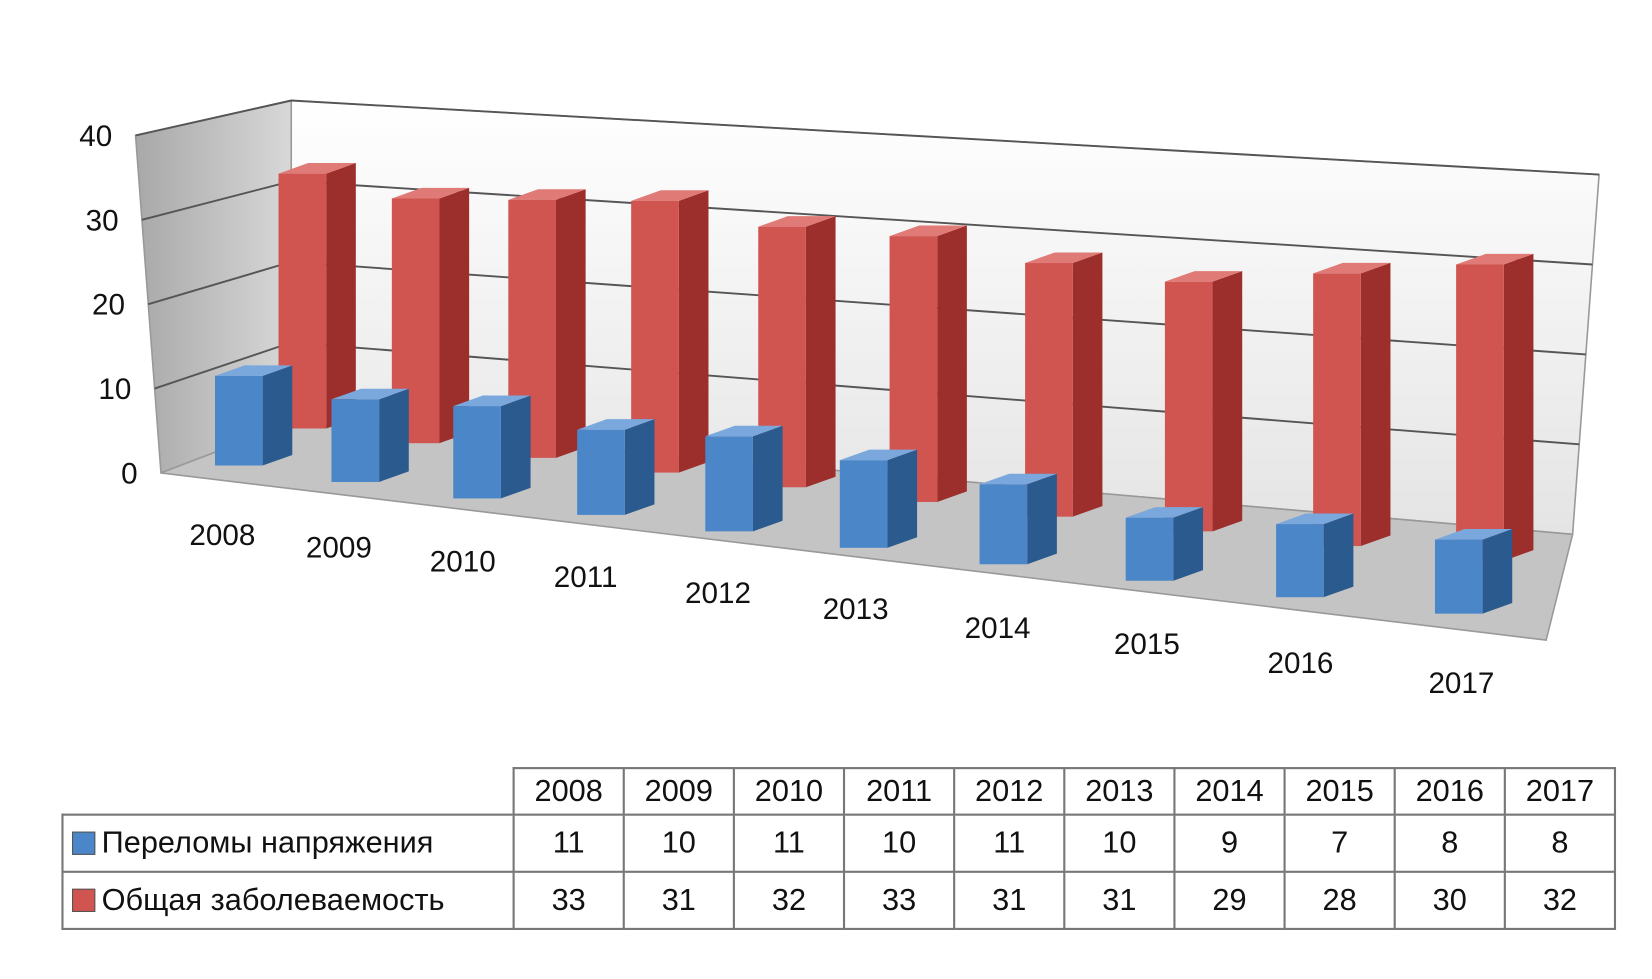 The image size is (1652, 979). I want to click on bar-2016-fractures, so click(1300, 561).